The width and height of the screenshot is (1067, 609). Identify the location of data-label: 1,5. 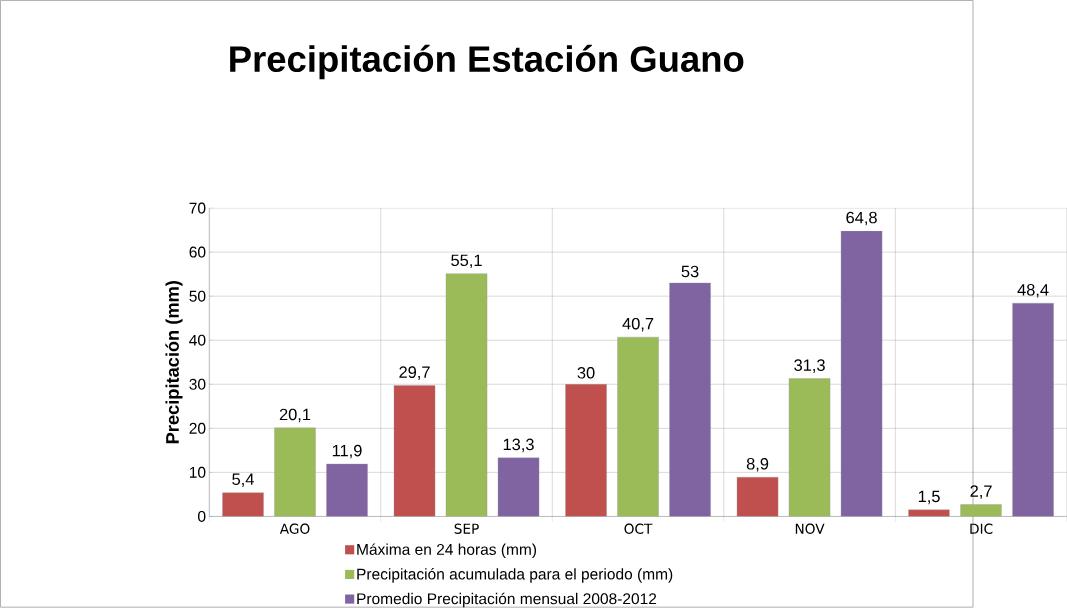
(929, 497).